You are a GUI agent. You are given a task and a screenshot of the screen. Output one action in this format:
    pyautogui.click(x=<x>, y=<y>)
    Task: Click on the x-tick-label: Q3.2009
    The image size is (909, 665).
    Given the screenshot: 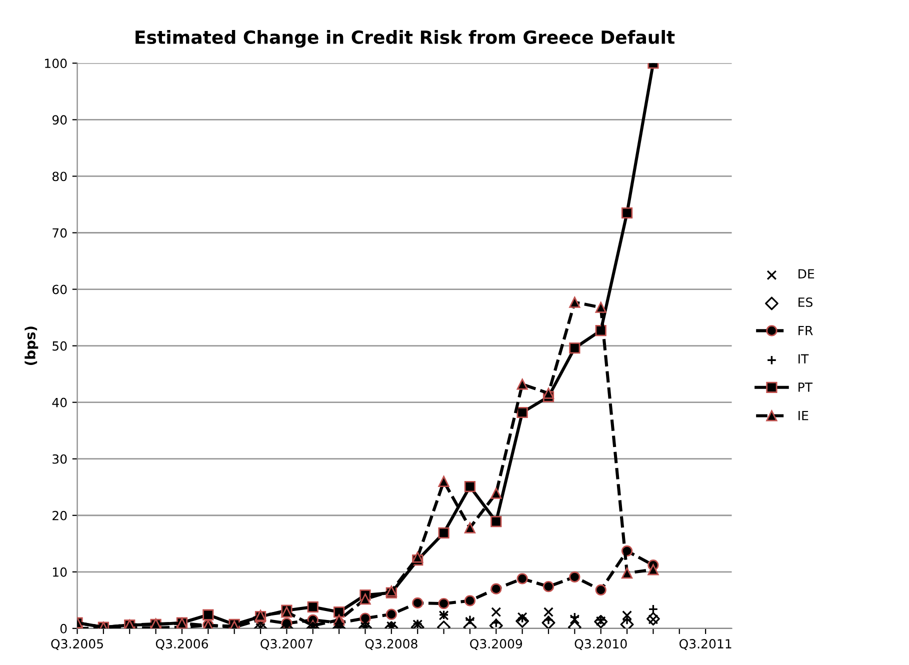 What is the action you would take?
    pyautogui.click(x=496, y=644)
    